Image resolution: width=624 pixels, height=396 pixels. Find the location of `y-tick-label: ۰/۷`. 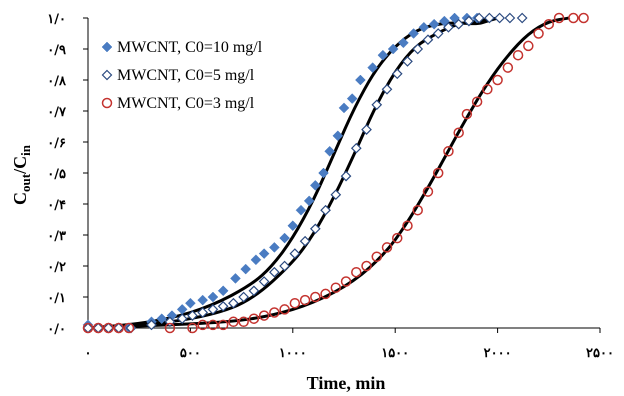

y-tick-label: ۰/۷ is located at coordinates (57, 112).